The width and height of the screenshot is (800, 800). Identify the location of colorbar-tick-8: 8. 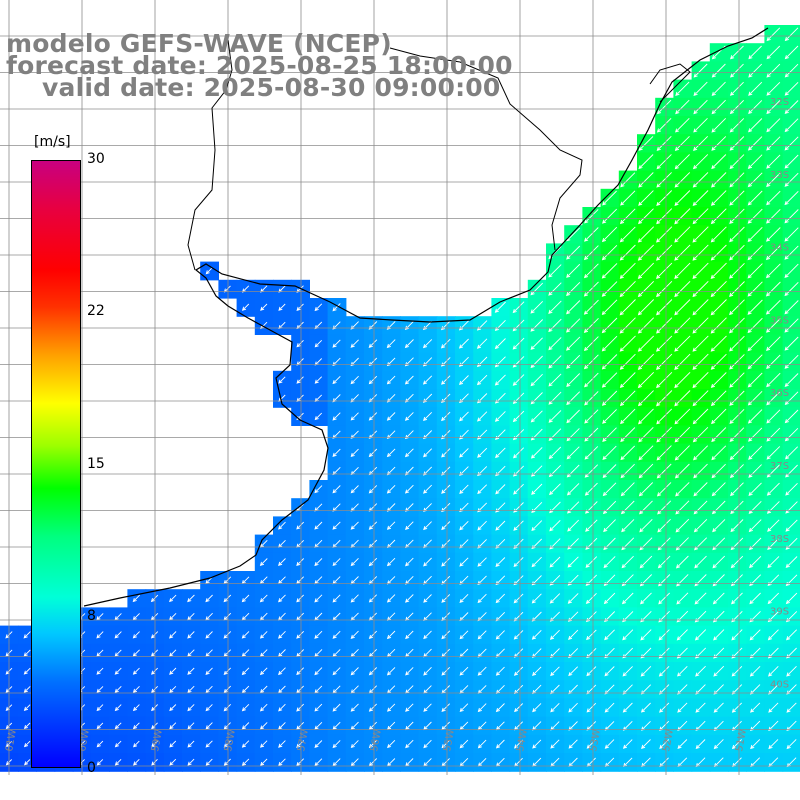
(91, 616).